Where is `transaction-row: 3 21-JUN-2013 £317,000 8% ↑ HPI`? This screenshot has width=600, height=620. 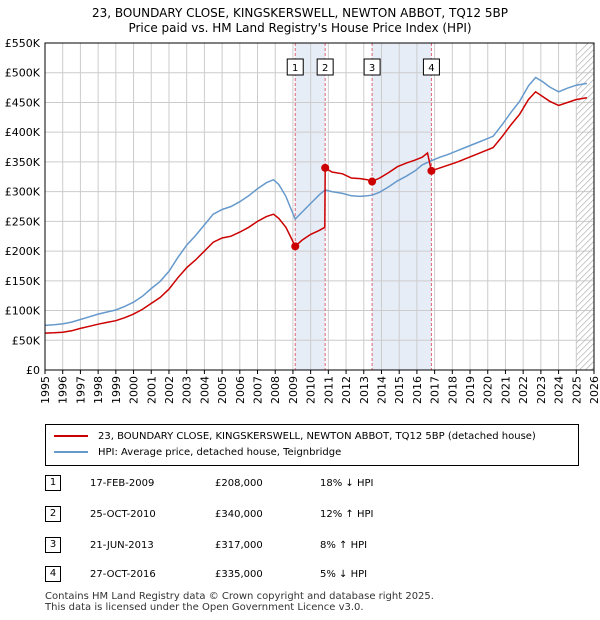 transaction-row: 3 21-JUN-2013 £317,000 8% ↑ HPI is located at coordinates (245, 546).